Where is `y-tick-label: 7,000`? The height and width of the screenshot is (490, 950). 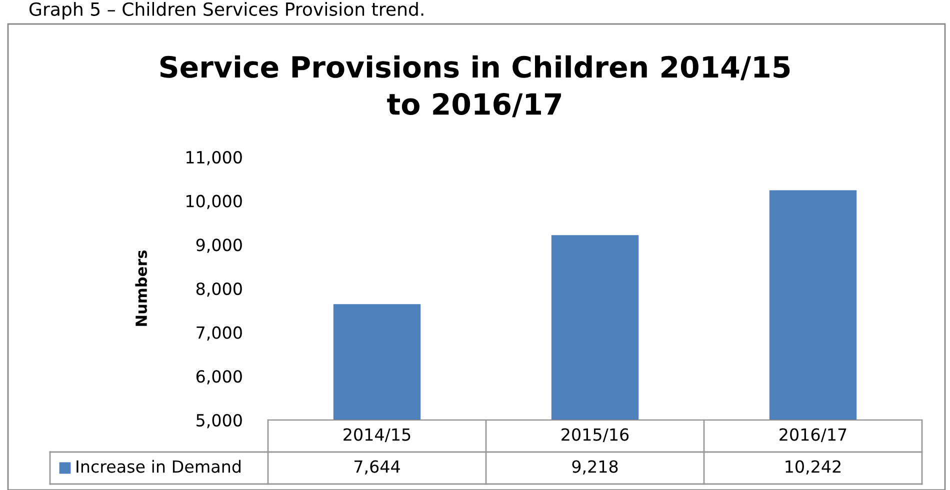 y-tick-label: 7,000 is located at coordinates (219, 333).